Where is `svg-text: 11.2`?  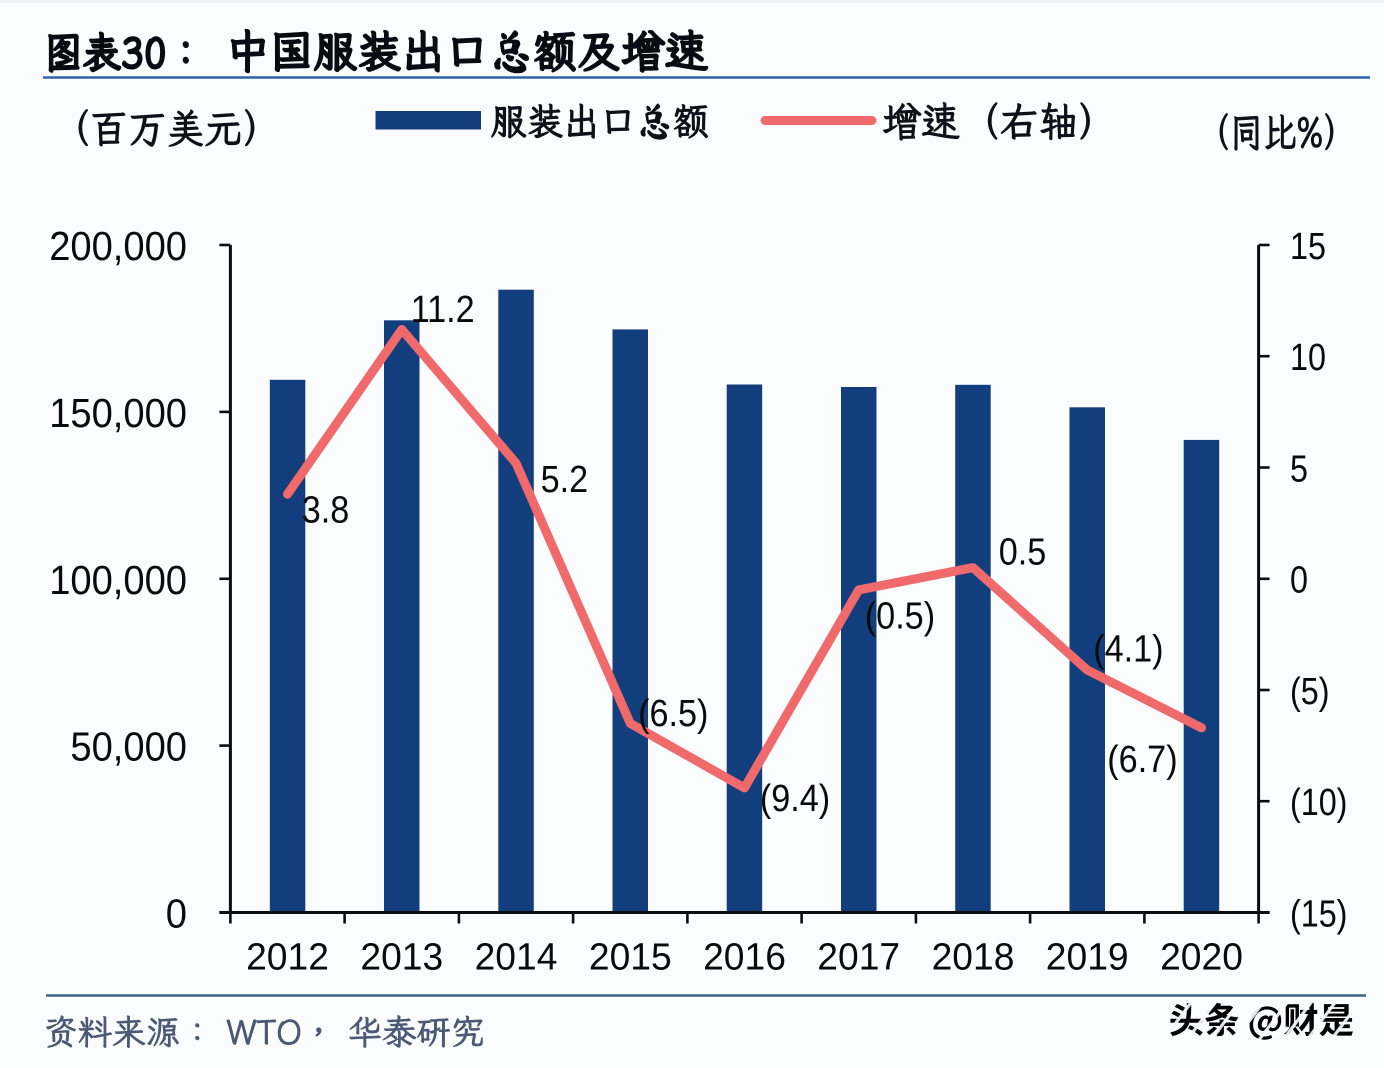 svg-text: 11.2 is located at coordinates (443, 308).